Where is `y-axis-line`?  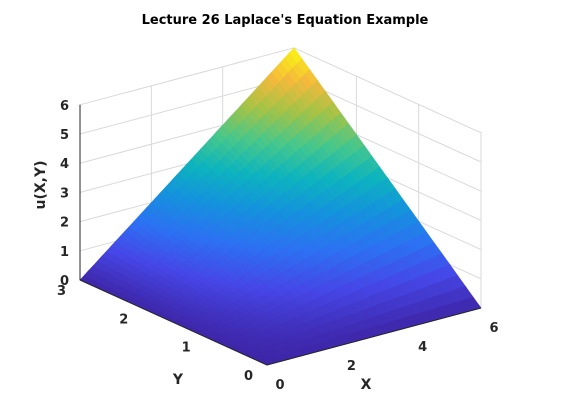
y-axis-line is located at coordinates (173, 322).